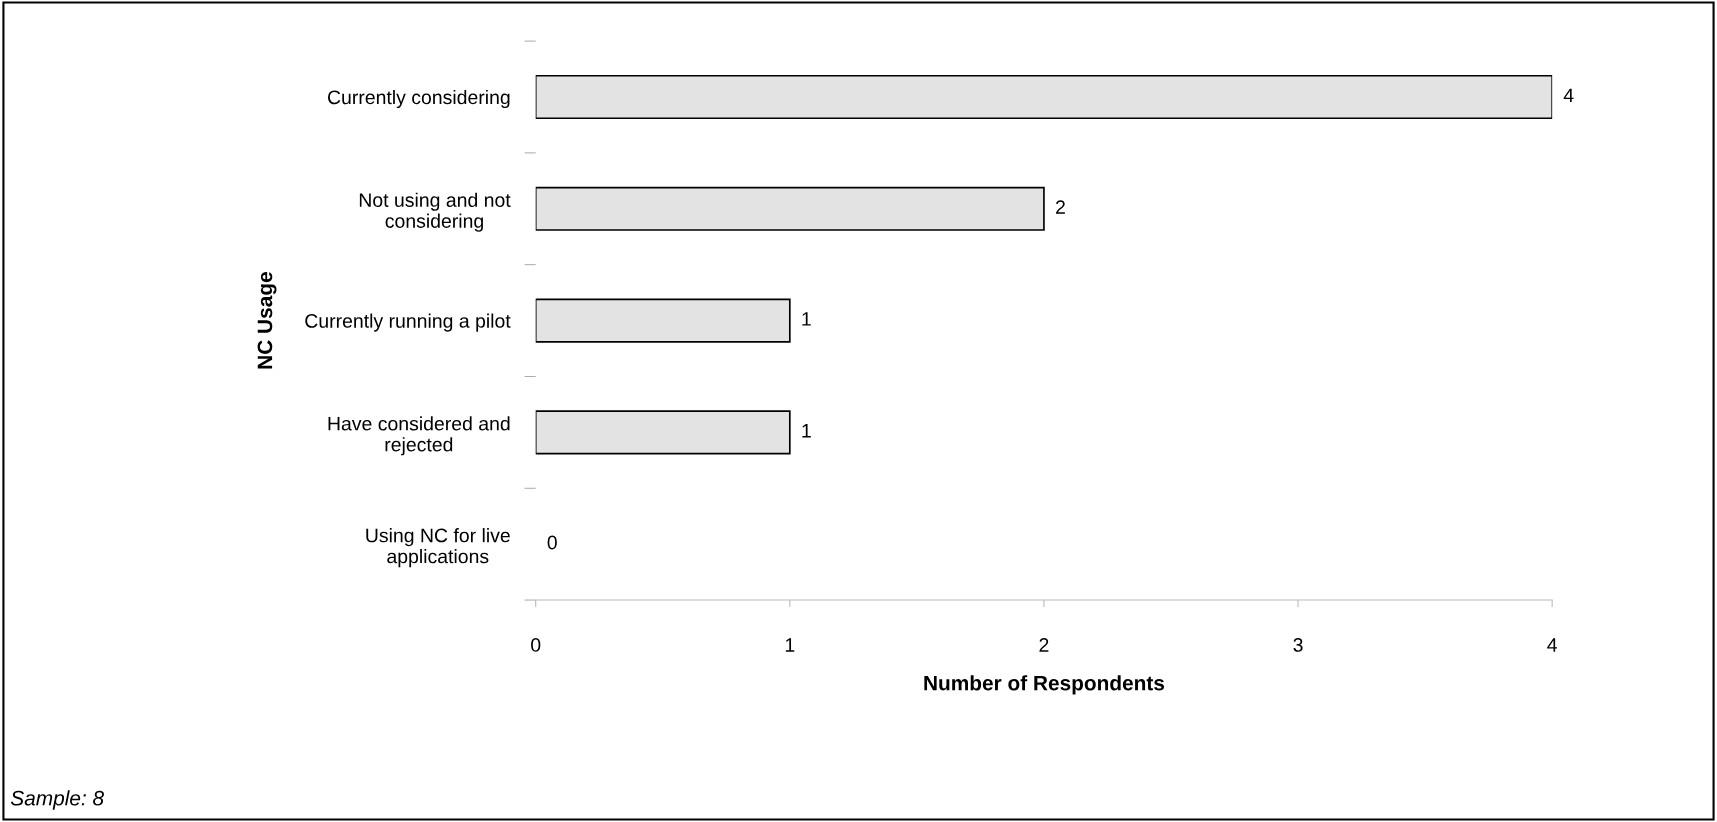 This screenshot has width=1717, height=822. I want to click on x-tick-label: 2, so click(1044, 645).